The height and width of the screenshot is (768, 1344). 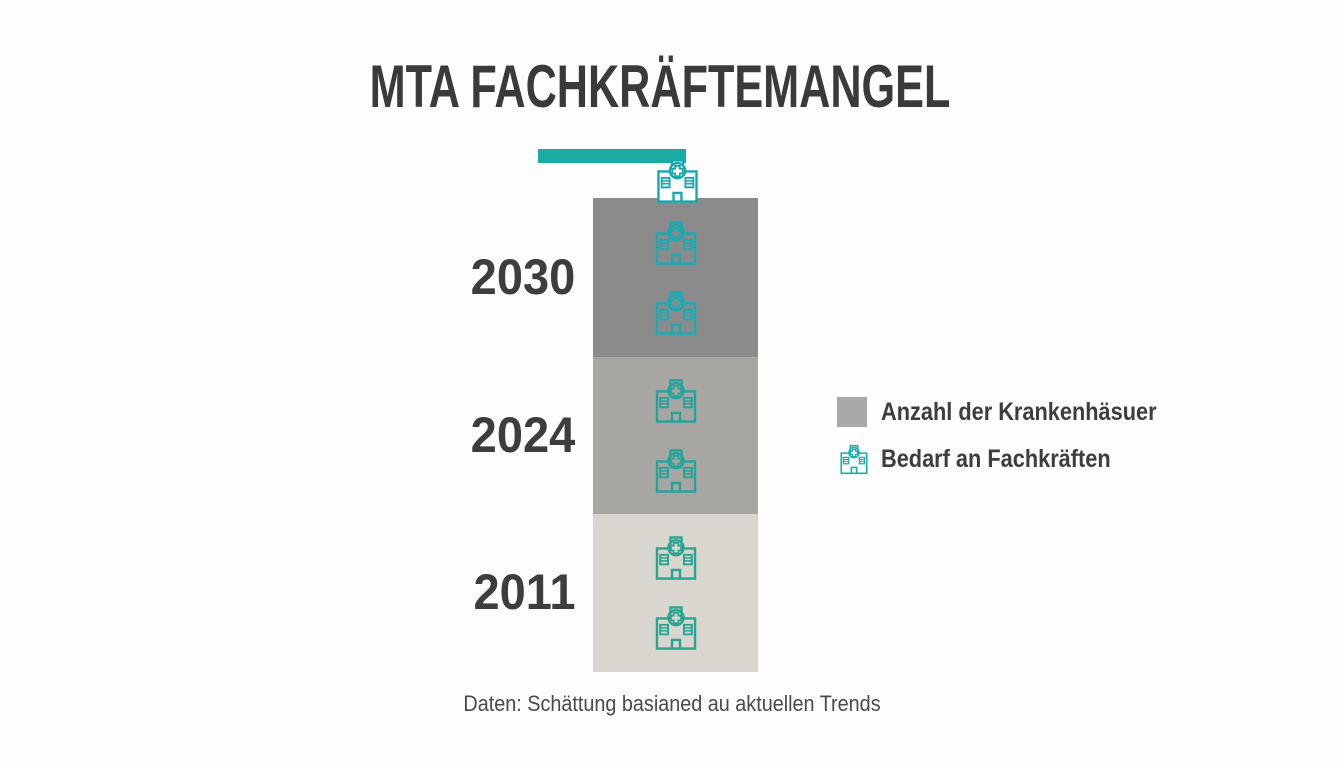 I want to click on accent-bar, so click(x=612, y=156).